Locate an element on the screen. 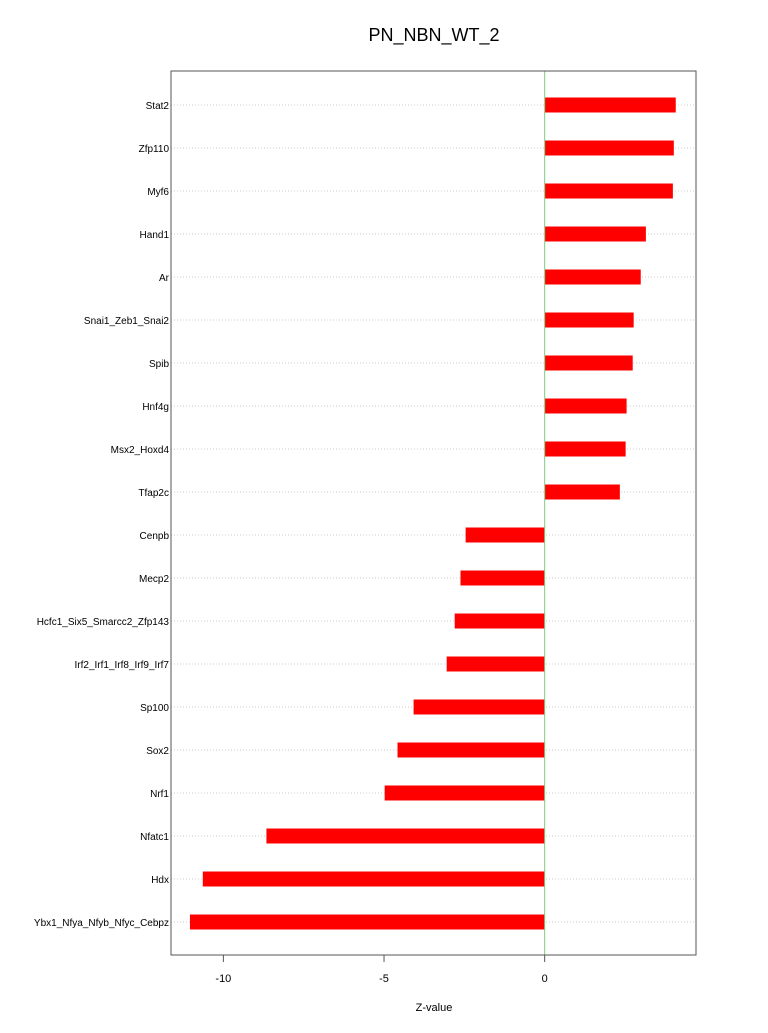  bar-ybx1_nfya_nfyb_nfyc_cebpz is located at coordinates (367, 922).